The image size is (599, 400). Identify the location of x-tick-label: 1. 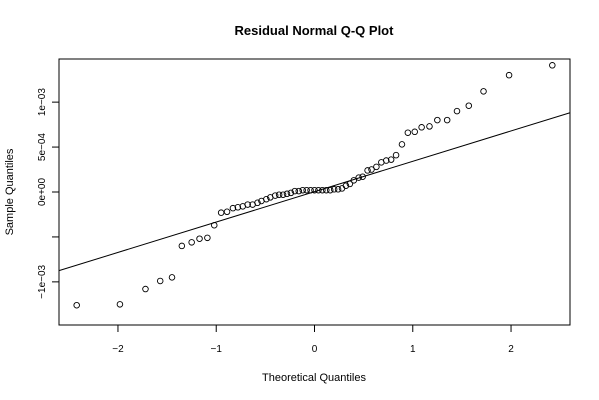
(413, 349).